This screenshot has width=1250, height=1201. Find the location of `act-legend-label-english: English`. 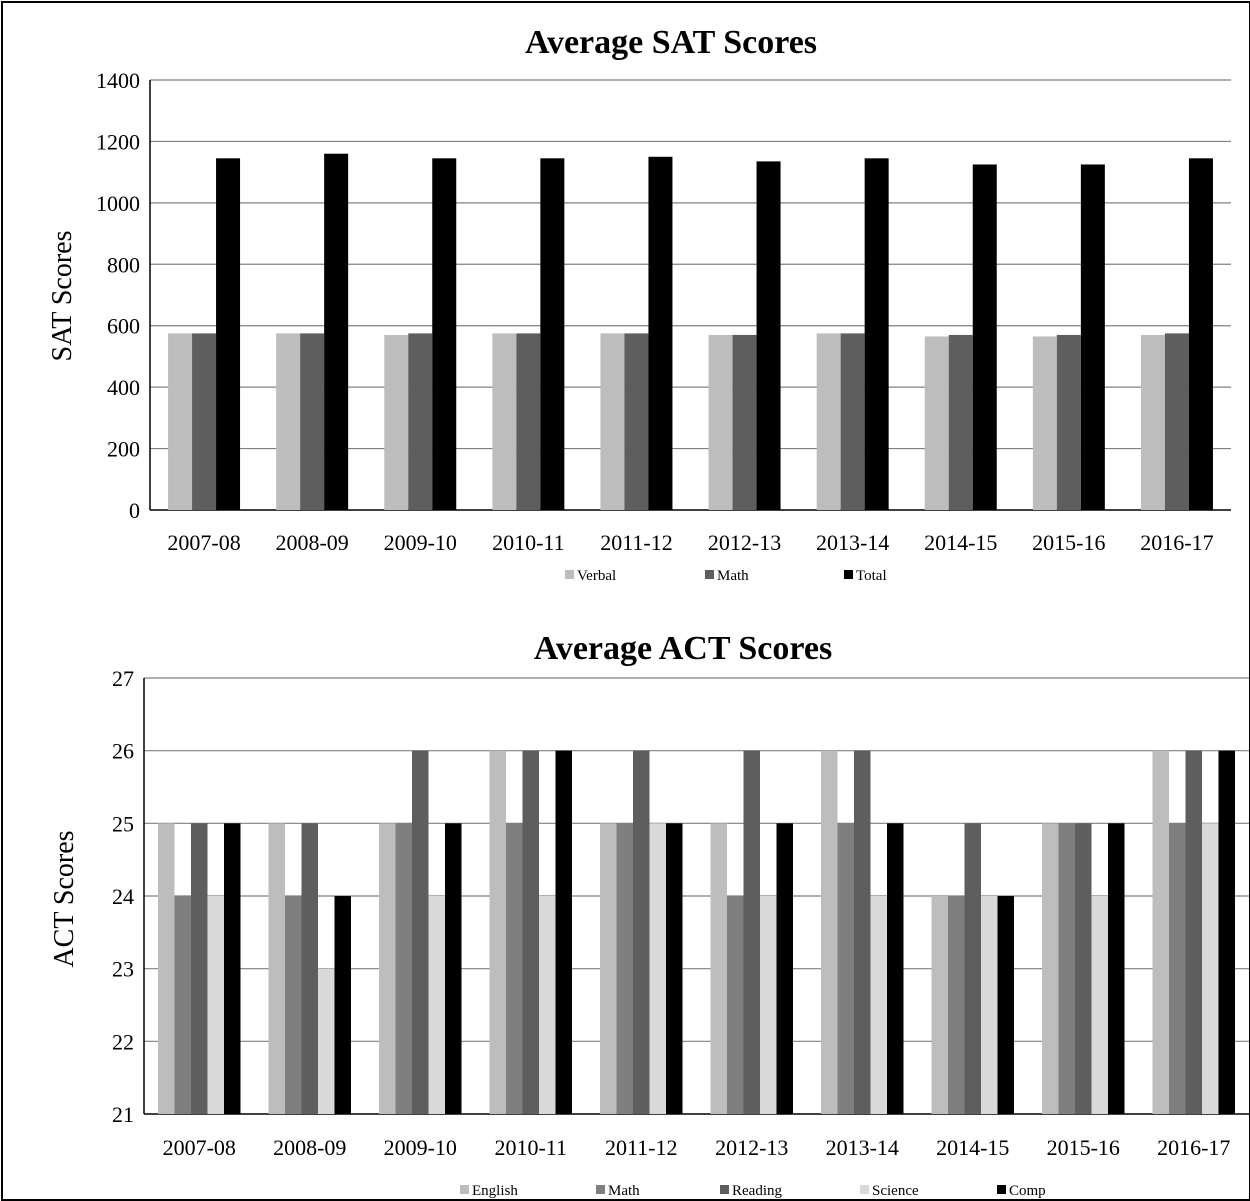

act-legend-label-english: English is located at coordinates (495, 1191).